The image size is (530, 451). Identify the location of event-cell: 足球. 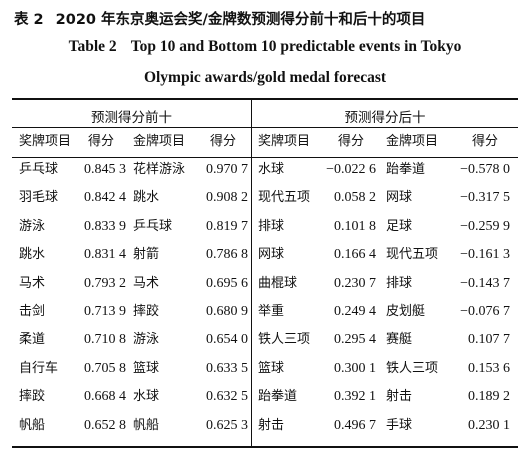
(399, 226).